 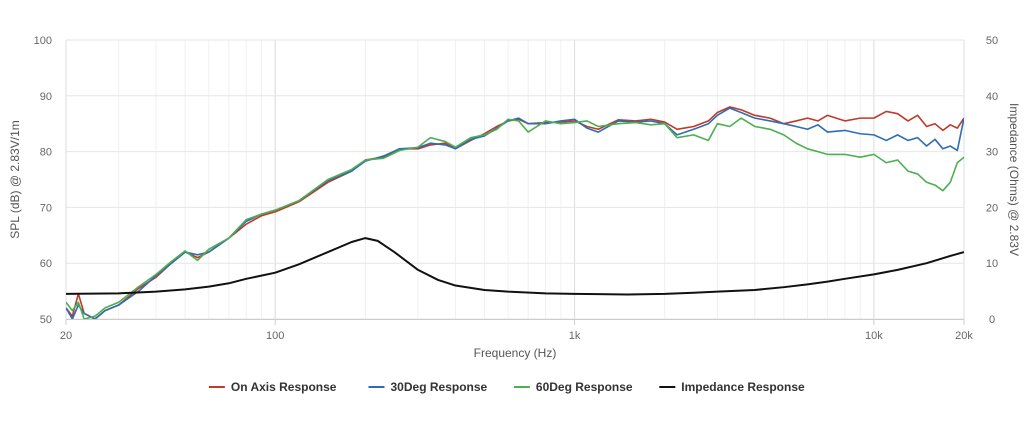 I want to click on legend-item: Impedance Response, so click(x=732, y=387).